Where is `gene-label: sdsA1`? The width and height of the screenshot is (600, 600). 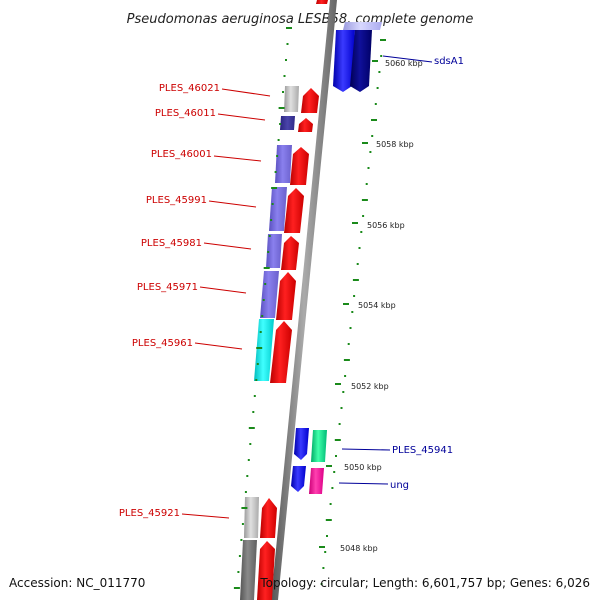
gene-label: sdsA1 is located at coordinates (449, 61).